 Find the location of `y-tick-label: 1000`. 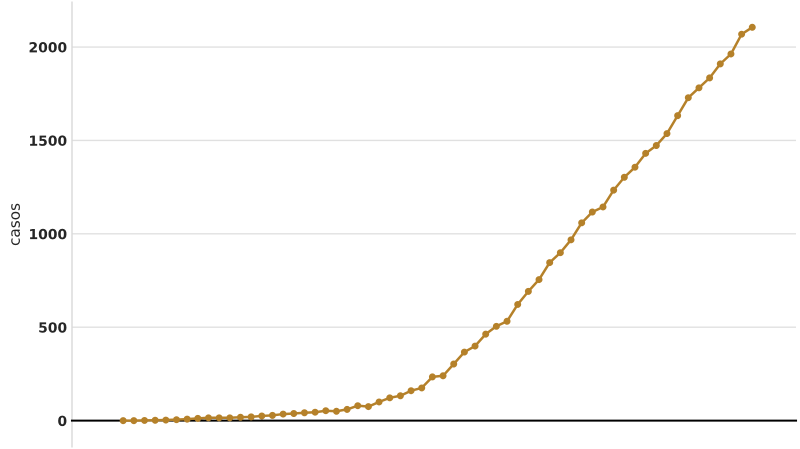

y-tick-label: 1000 is located at coordinates (48, 234).